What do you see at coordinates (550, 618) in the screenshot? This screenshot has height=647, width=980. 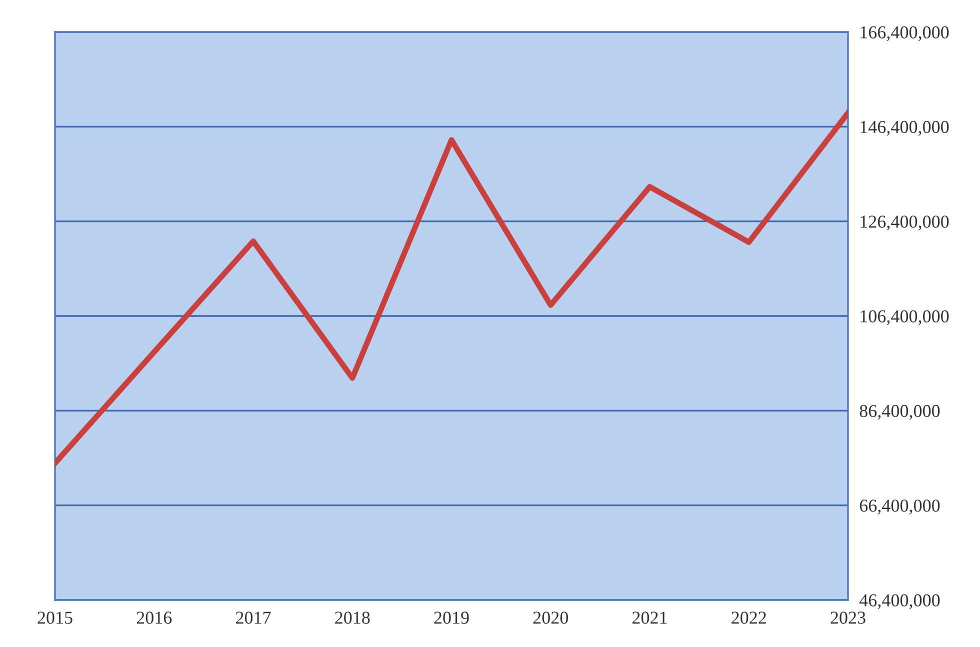 I see `x-tick-label: 2020` at bounding box center [550, 618].